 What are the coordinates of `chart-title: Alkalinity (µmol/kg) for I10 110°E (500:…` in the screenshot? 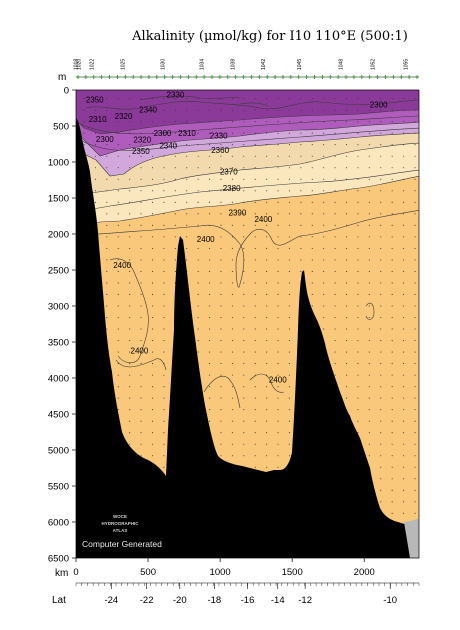 It's located at (269, 36).